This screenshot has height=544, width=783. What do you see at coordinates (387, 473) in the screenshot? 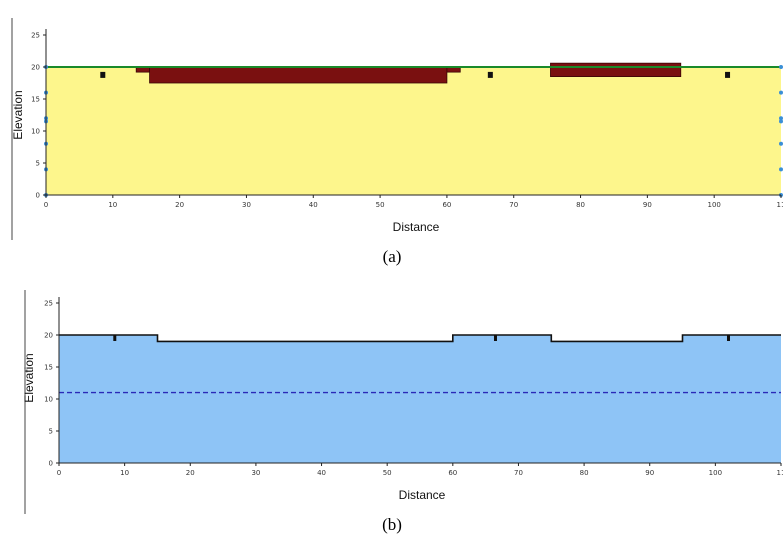
I see `panel-b-x-tick-label: 50` at bounding box center [387, 473].